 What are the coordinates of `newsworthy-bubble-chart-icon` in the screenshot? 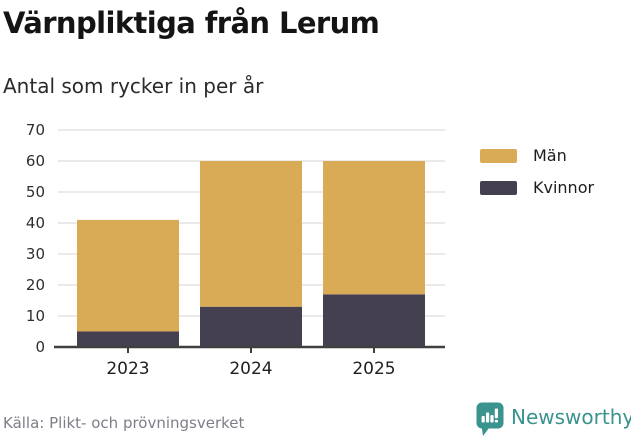 It's located at (490, 419).